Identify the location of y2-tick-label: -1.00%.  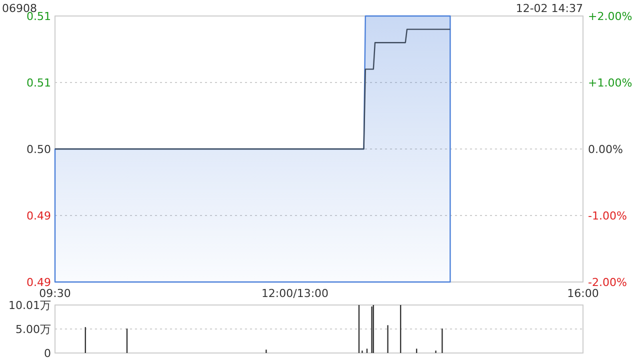
(607, 216).